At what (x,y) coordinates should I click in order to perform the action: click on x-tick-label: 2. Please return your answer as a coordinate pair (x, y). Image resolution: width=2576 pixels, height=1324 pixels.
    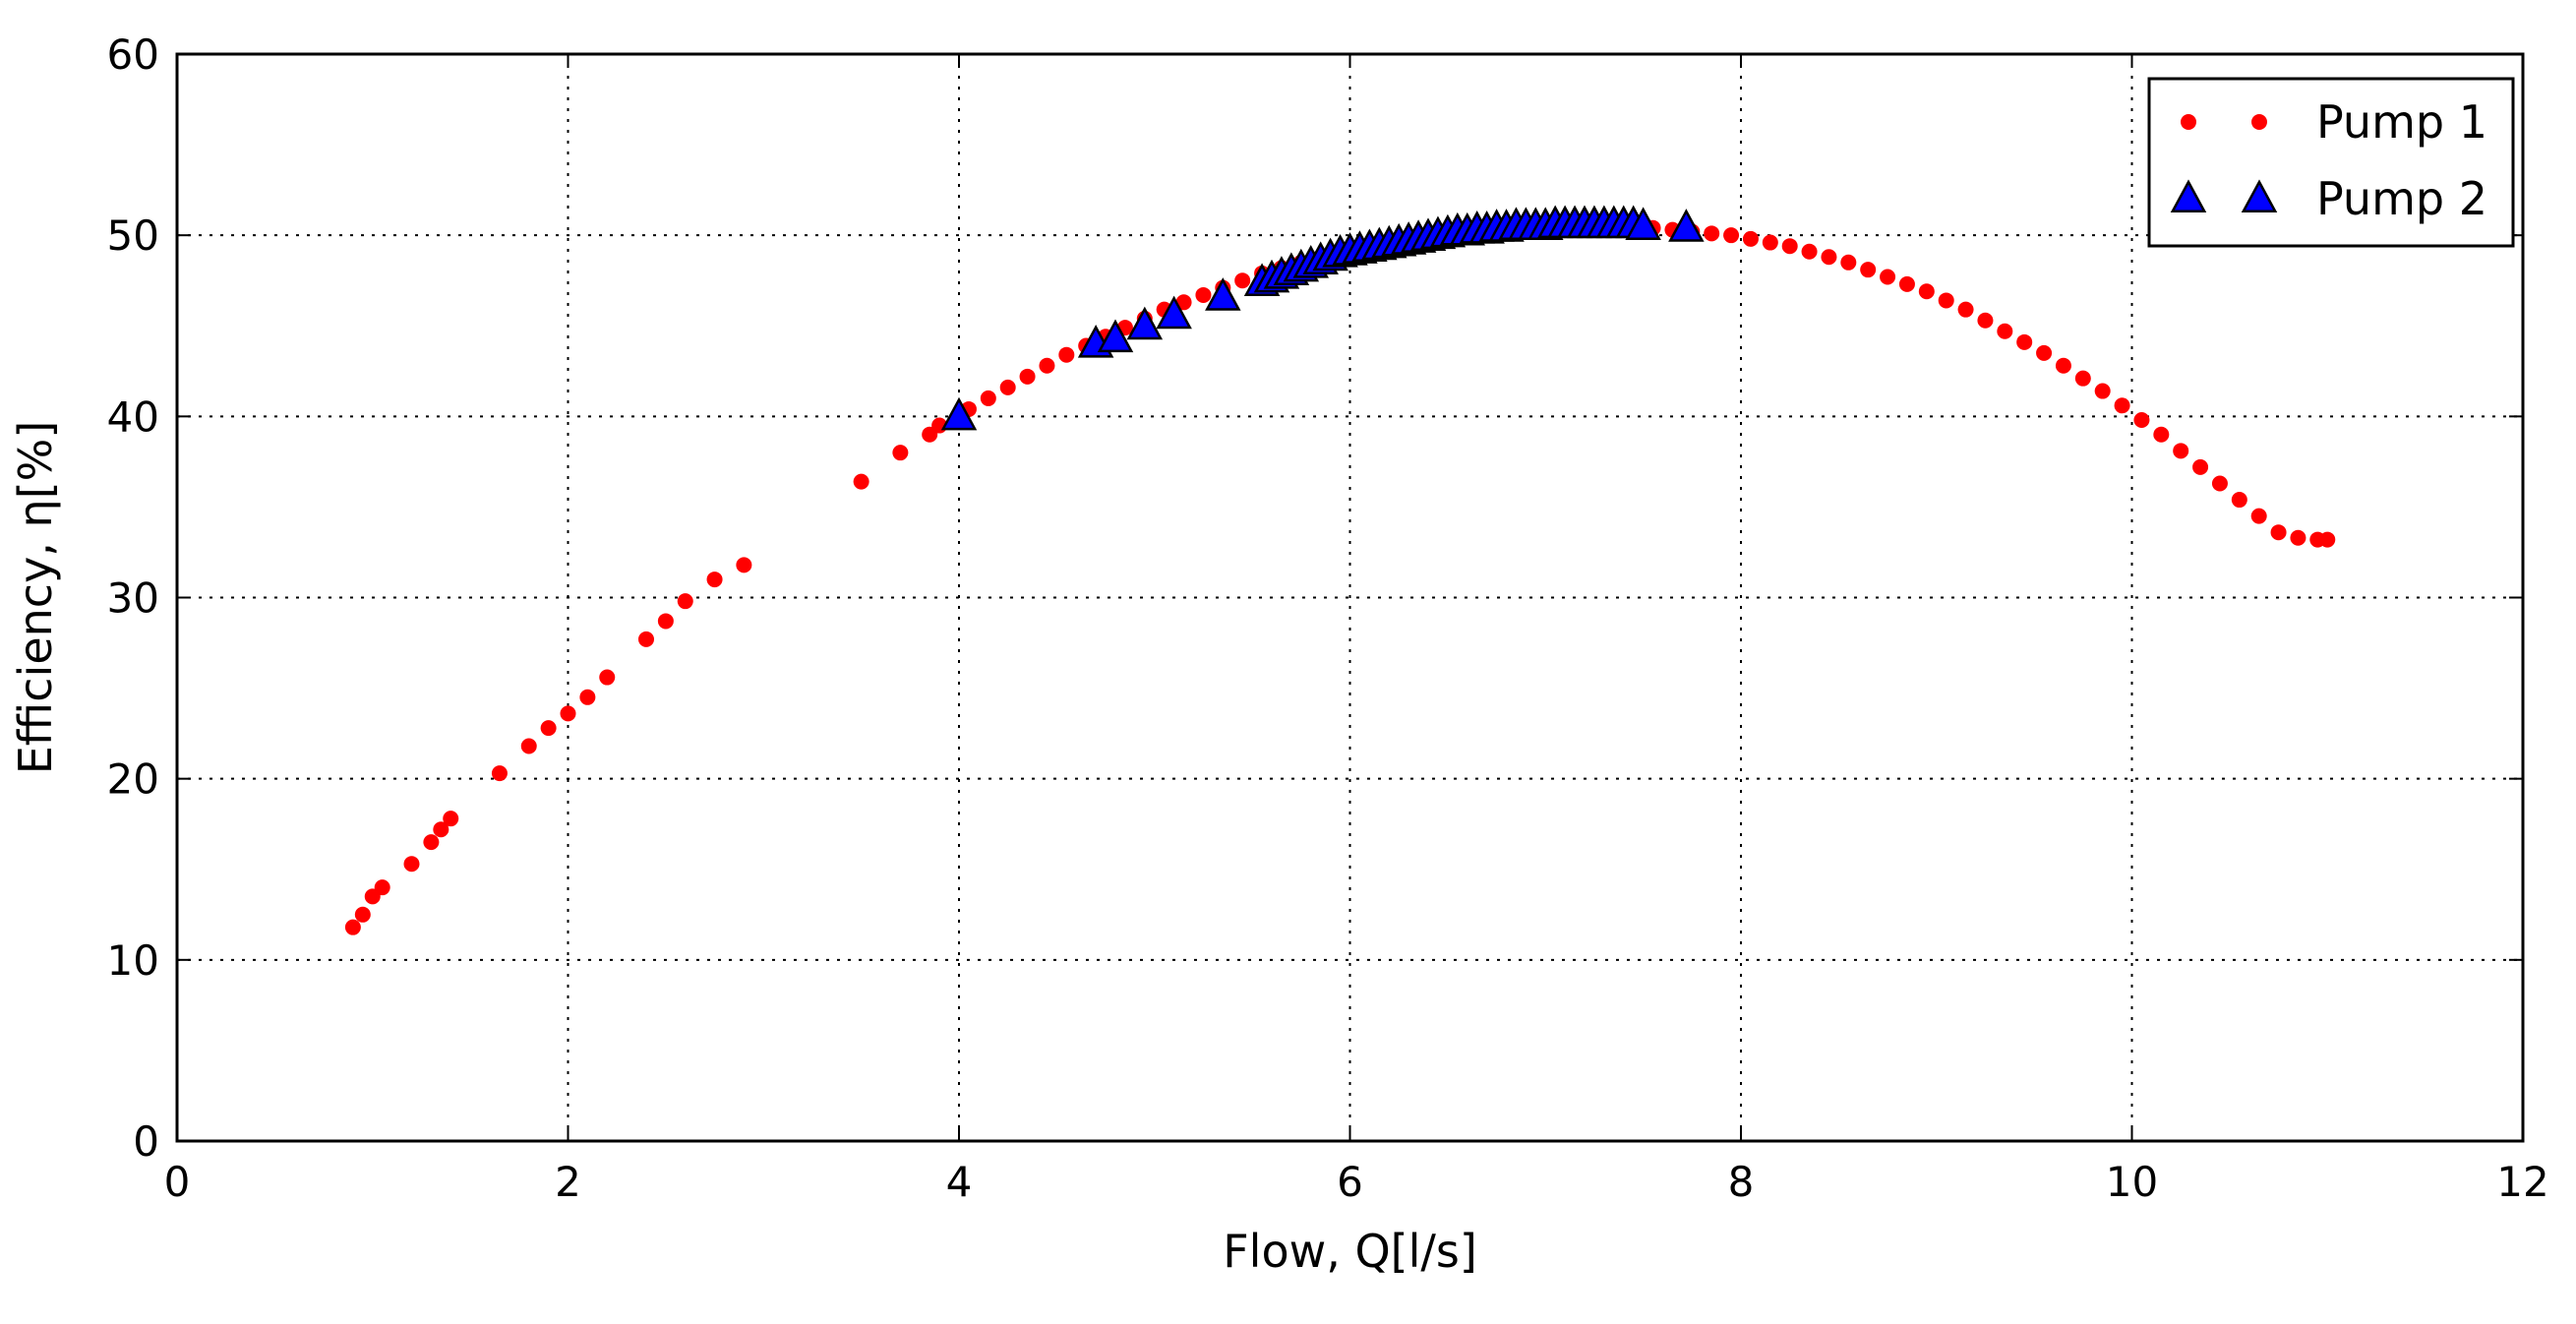
    Looking at the image, I should click on (568, 1182).